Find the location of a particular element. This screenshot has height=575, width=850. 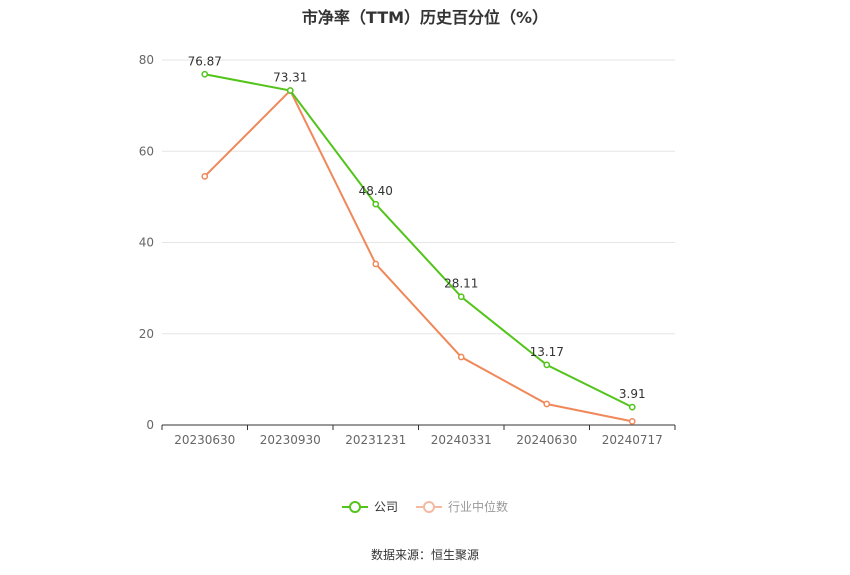

legend-industry-label: 行业中位数 is located at coordinates (478, 507).